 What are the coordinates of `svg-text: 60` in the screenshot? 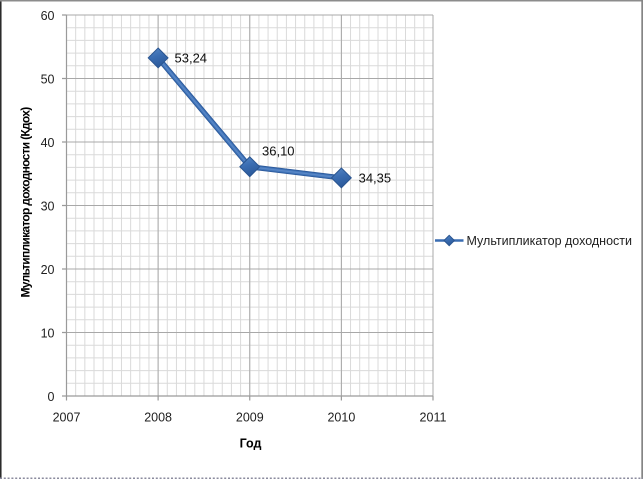 It's located at (48, 16).